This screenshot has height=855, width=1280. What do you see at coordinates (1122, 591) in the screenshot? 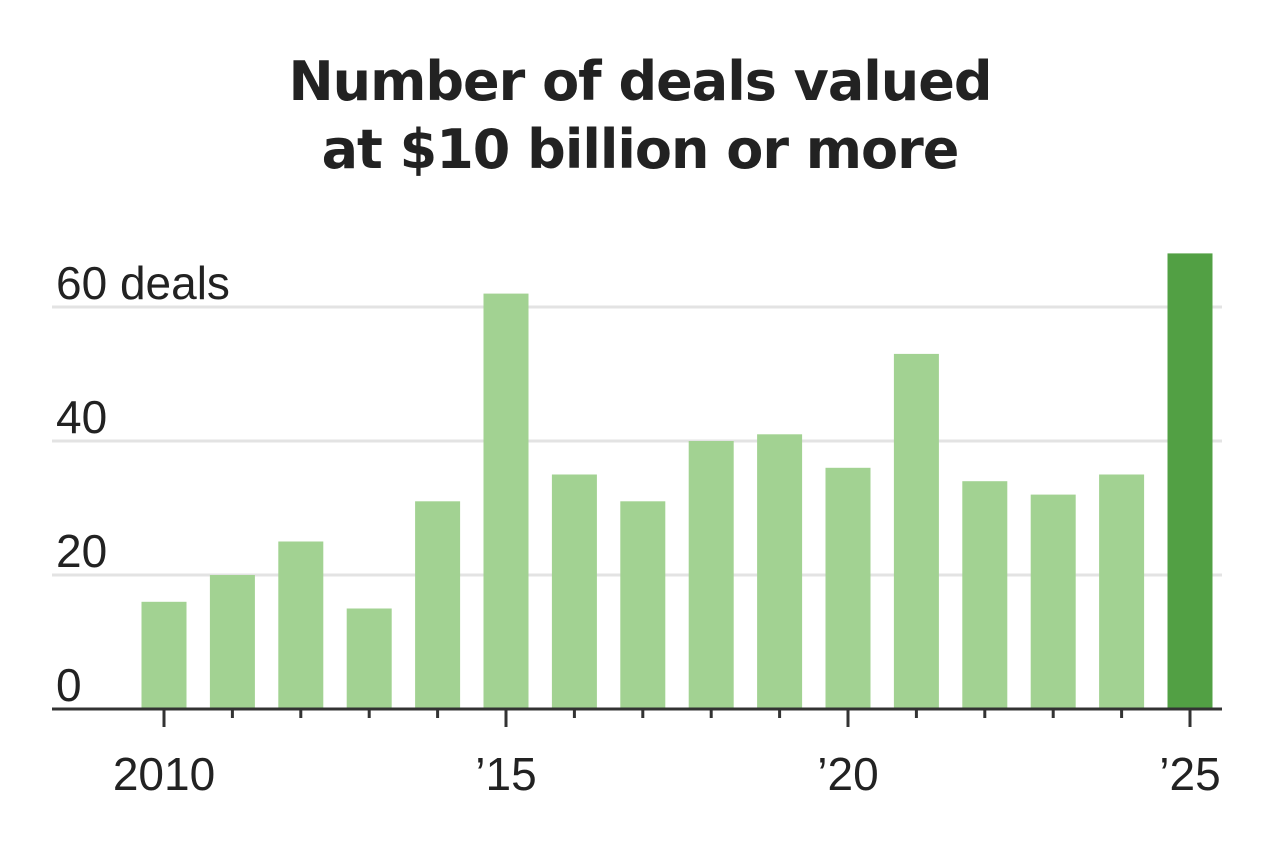
I see `bar-2024` at bounding box center [1122, 591].